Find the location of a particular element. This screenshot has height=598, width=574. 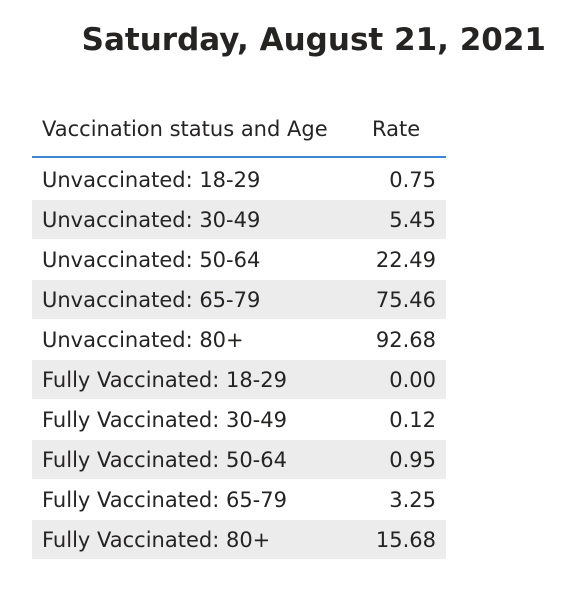

rate-cell: 0.95 is located at coordinates (412, 459).